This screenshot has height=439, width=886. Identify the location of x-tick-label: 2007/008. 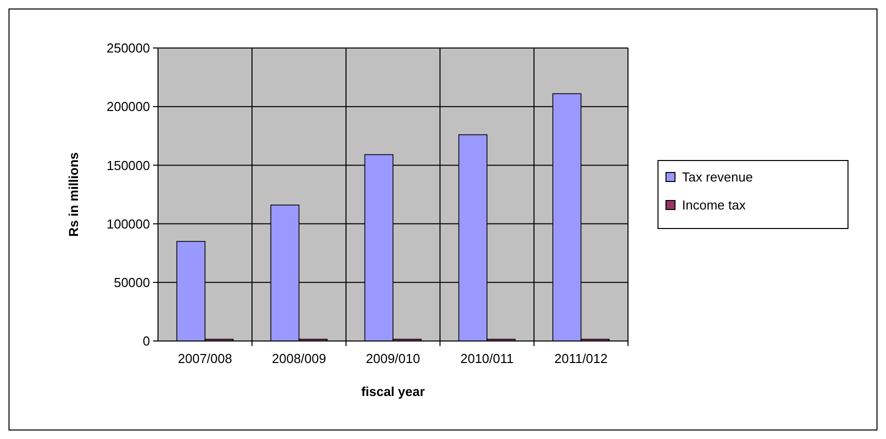
(205, 358).